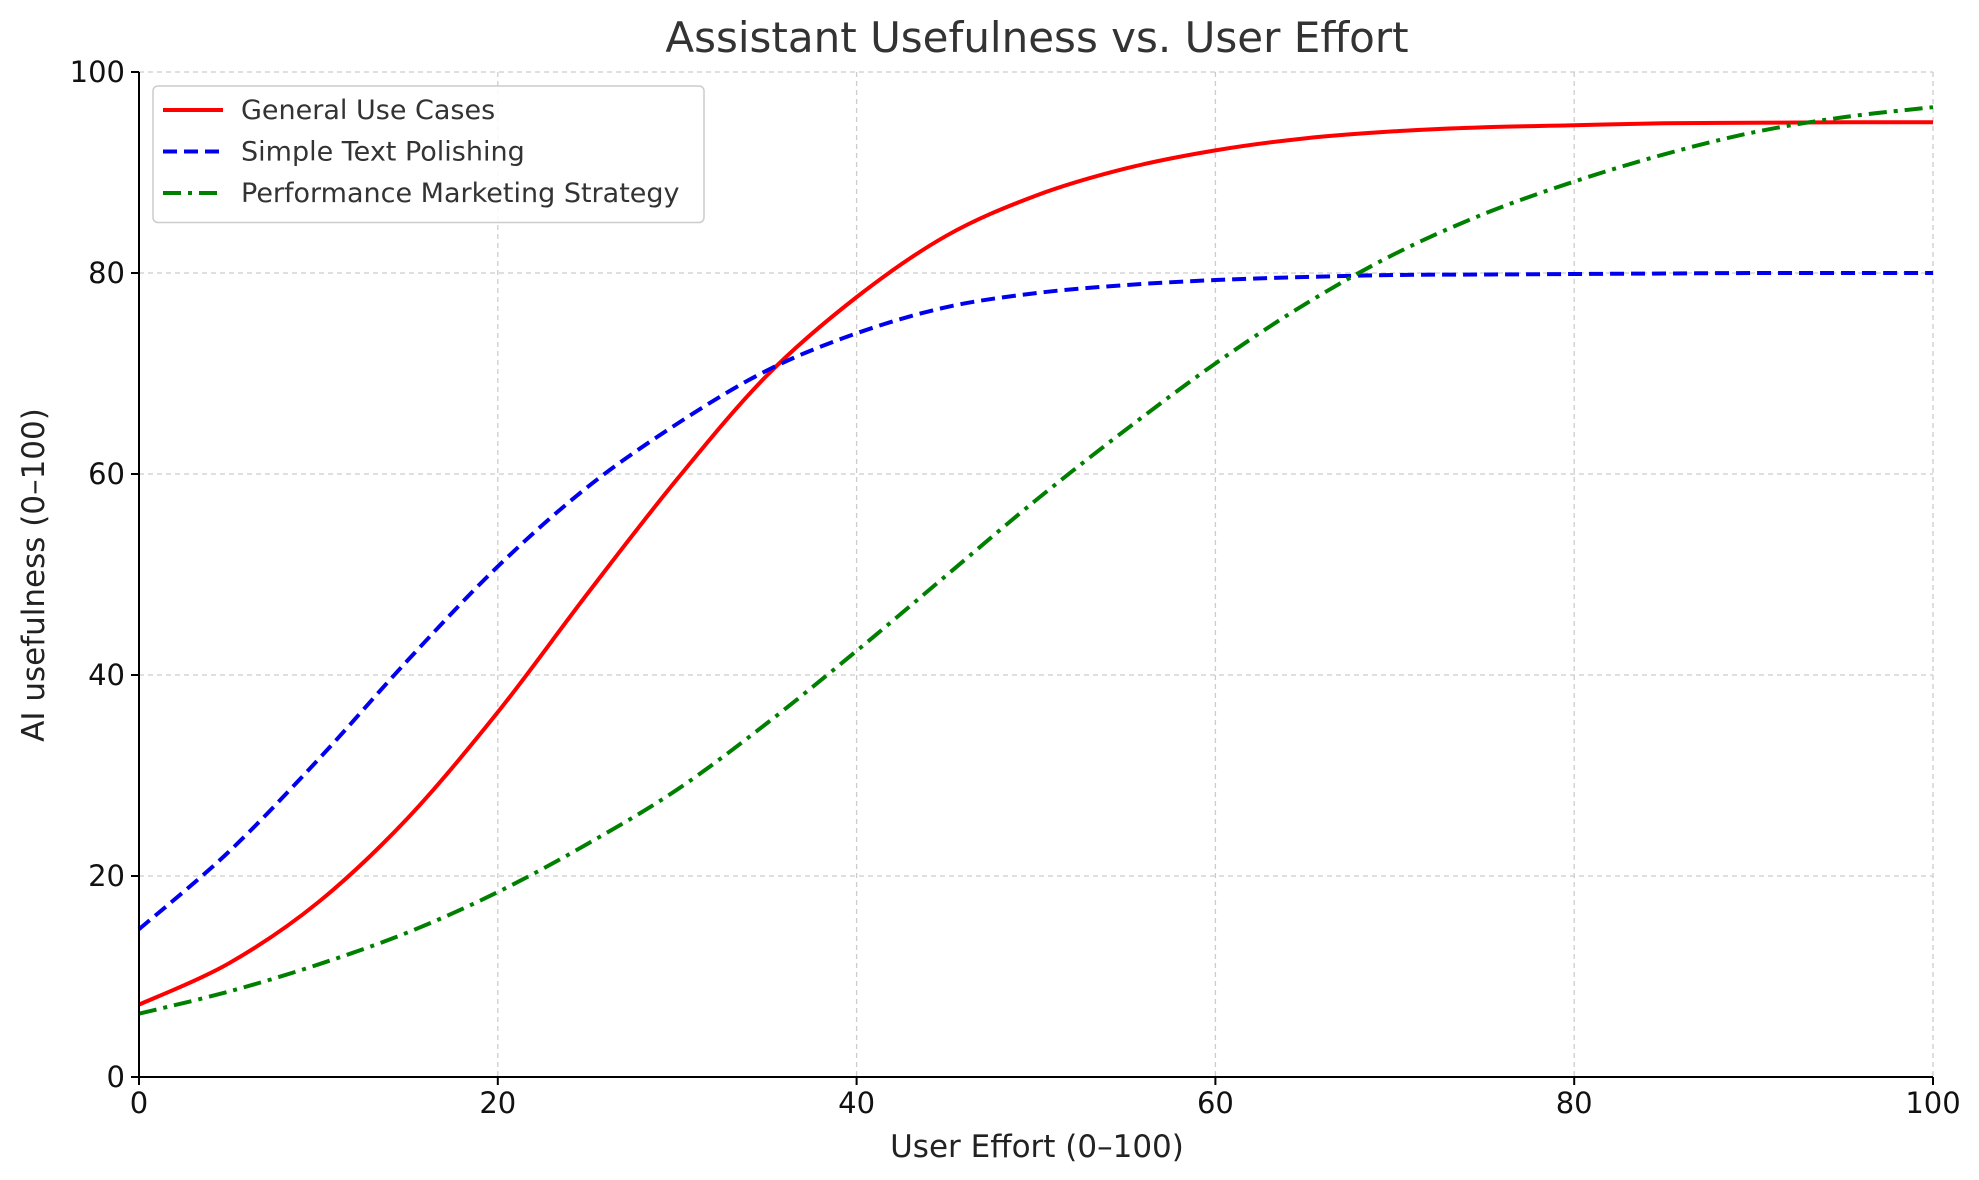 The image size is (1979, 1180). I want to click on y-tick-label: 40, so click(106, 675).